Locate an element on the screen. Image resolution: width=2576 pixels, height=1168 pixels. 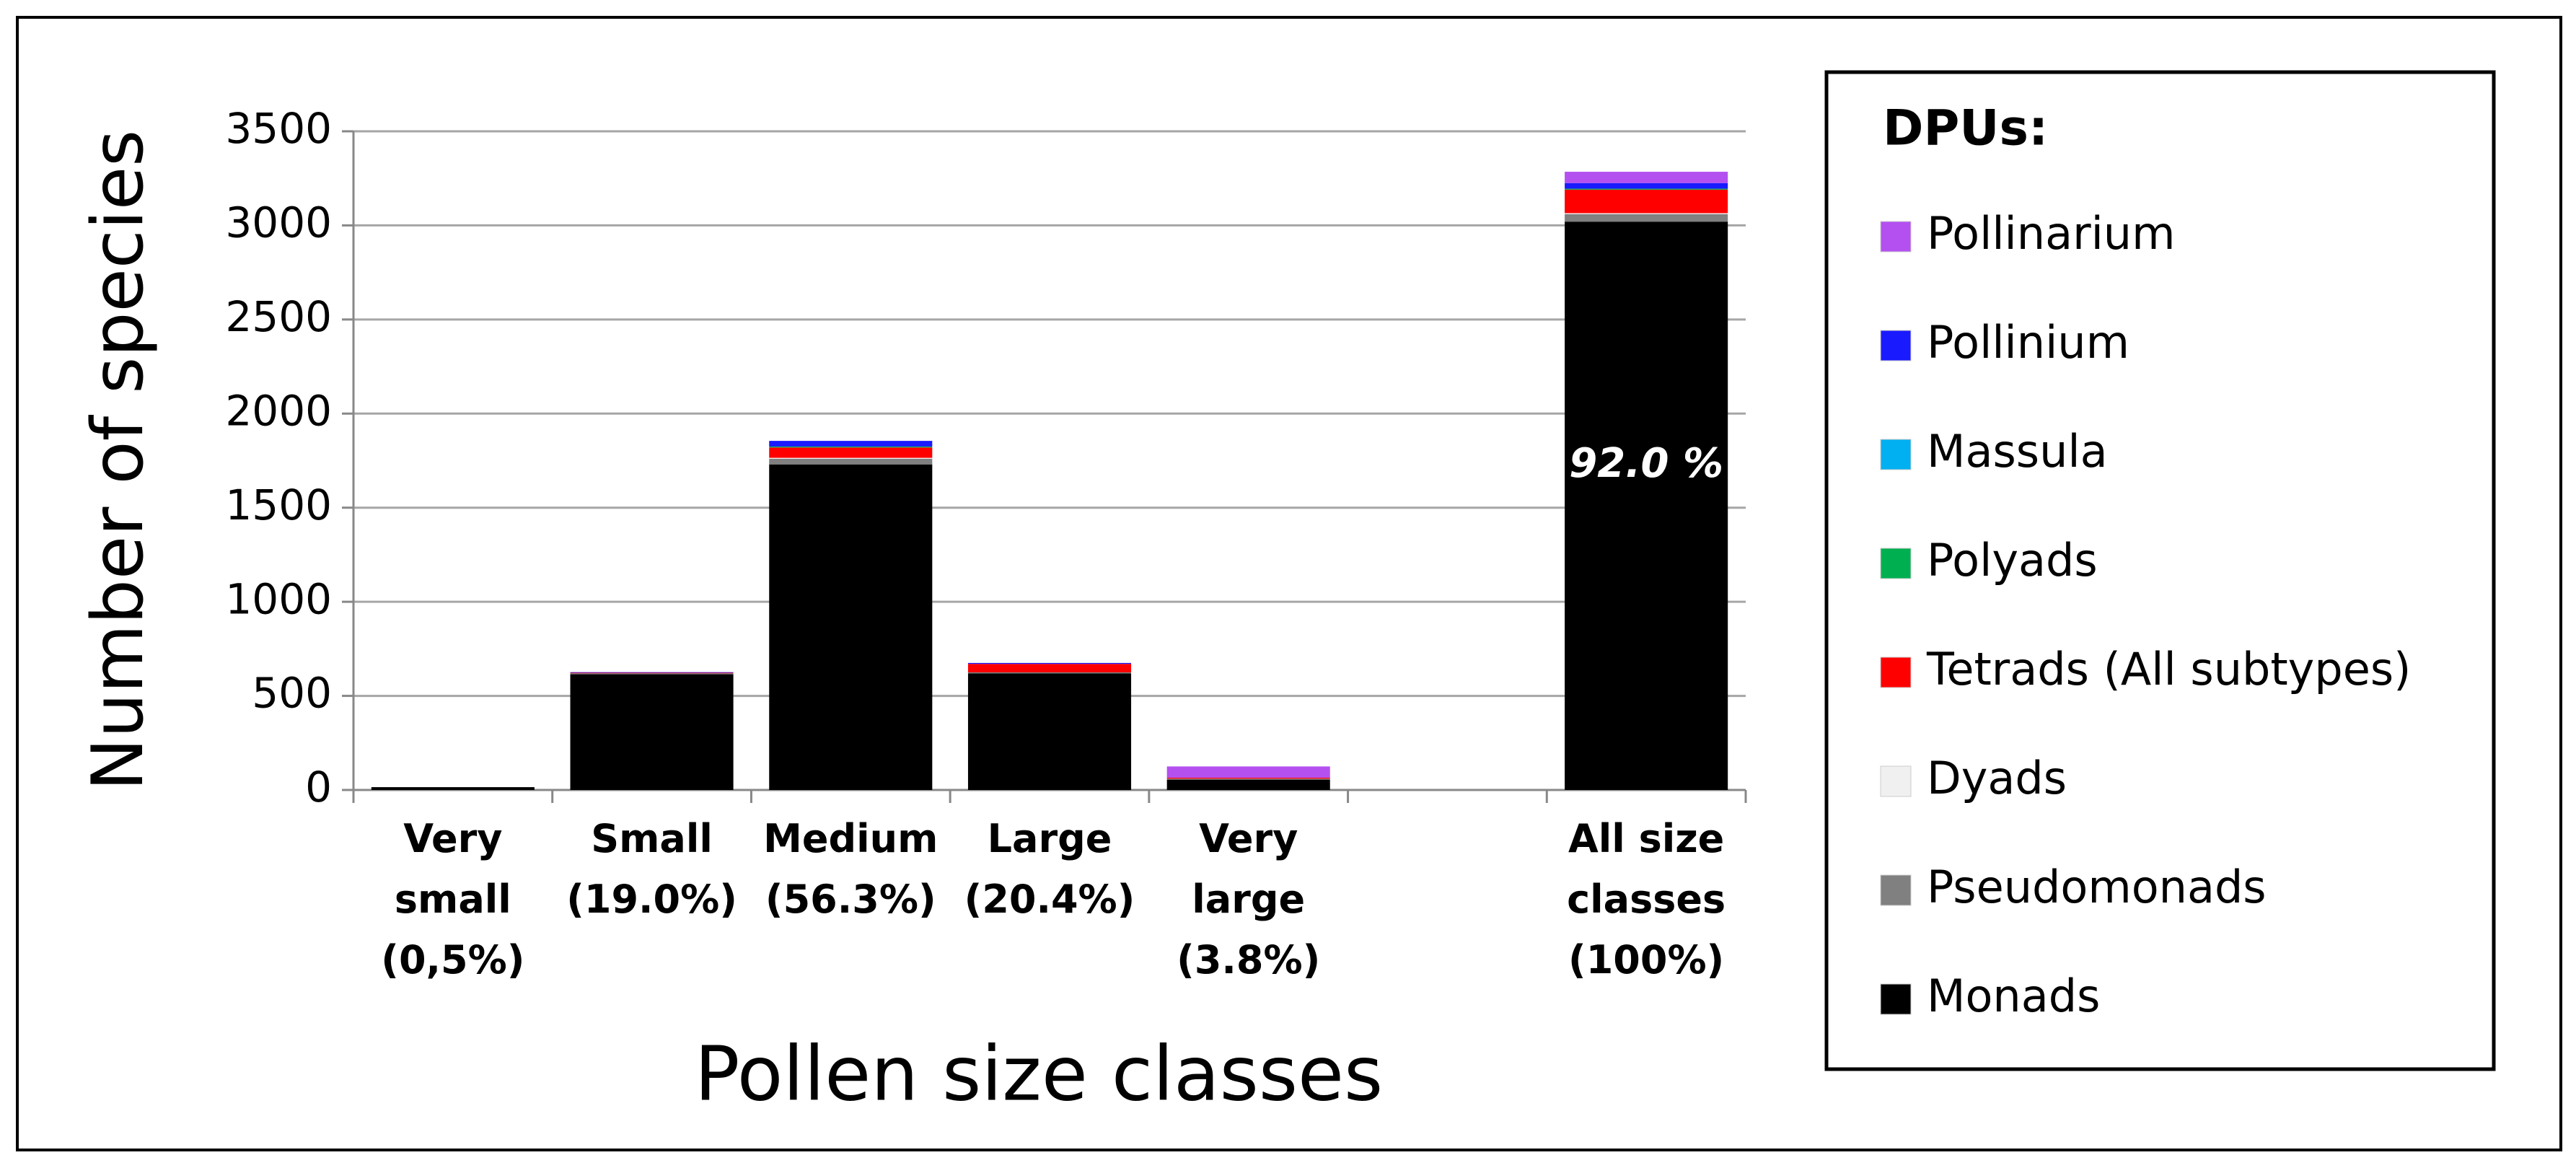
x-axis-title: Pollen size classes is located at coordinates (1039, 1073).